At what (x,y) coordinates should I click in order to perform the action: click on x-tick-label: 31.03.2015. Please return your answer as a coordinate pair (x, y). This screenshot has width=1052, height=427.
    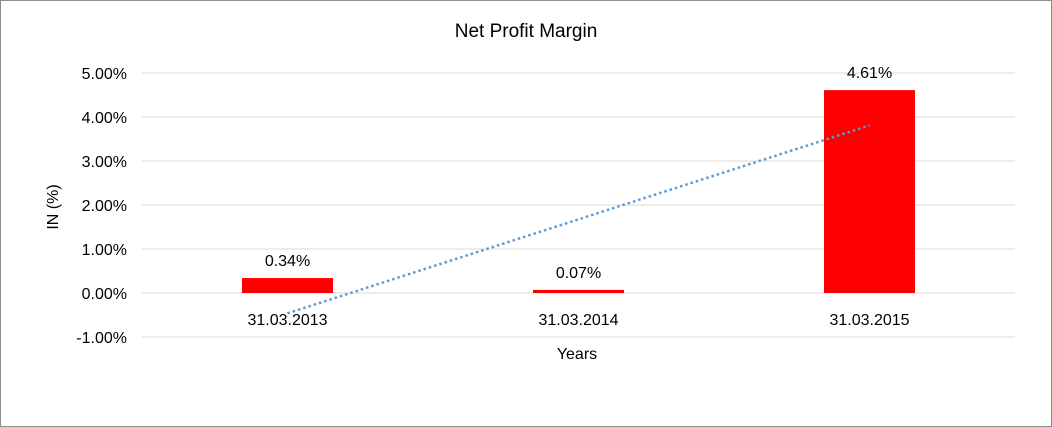
    Looking at the image, I should click on (869, 320).